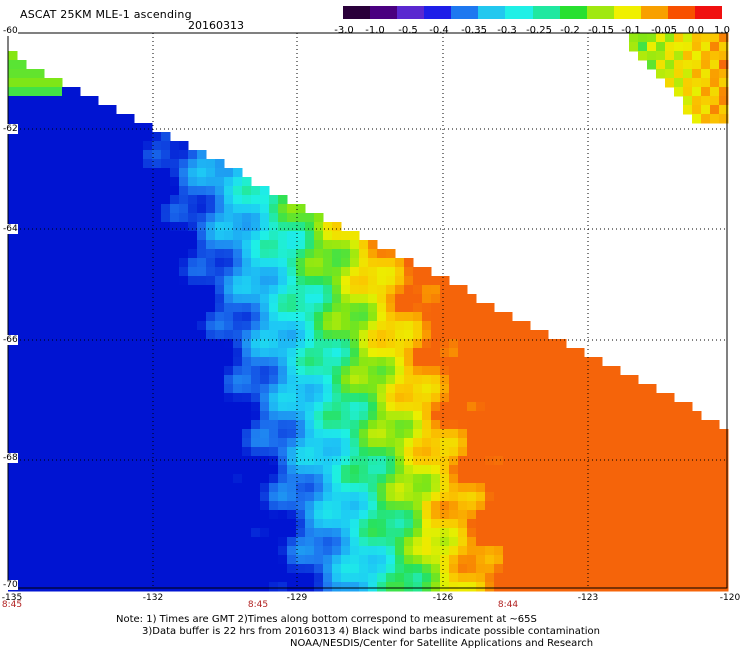  What do you see at coordinates (722, 30) in the screenshot?
I see `color-scale-tick-label: 1.0` at bounding box center [722, 30].